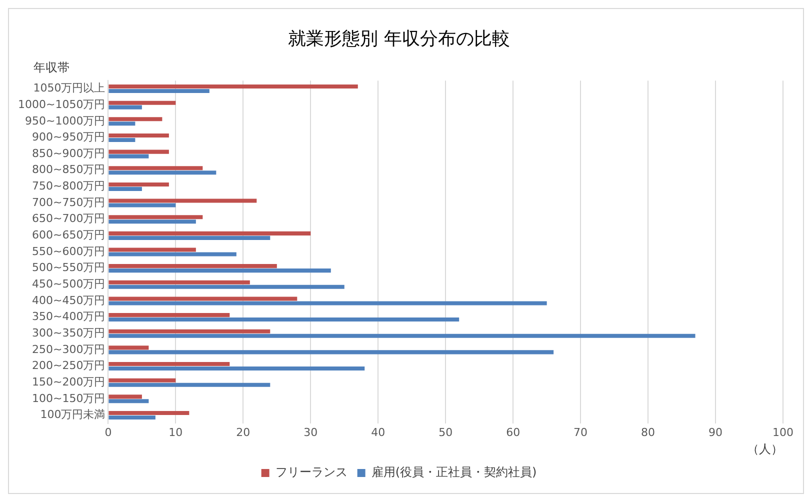  Describe the element at coordinates (52, 67) in the screenshot. I see `y-axis-title: 年収帯` at that location.